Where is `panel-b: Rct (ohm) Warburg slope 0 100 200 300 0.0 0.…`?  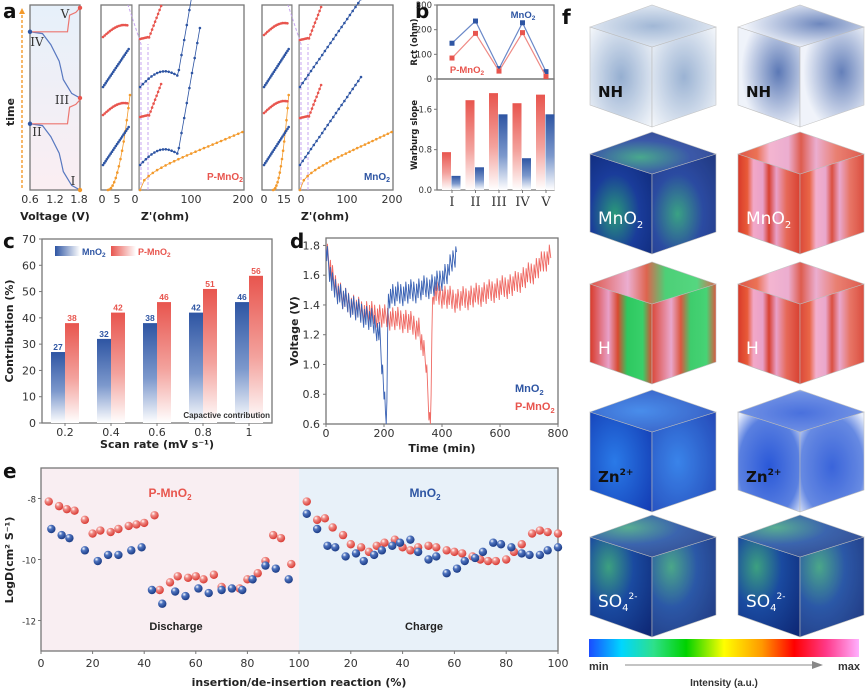 panel-b: Rct (ohm) Warburg slope 0 100 200 300 0.0 0.… is located at coordinates (482, 105).